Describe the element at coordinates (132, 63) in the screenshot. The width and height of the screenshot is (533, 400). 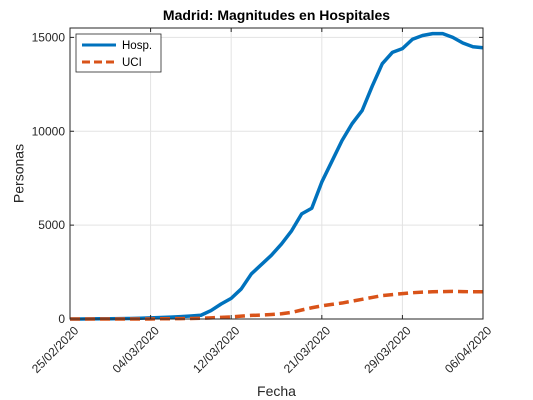
I see `legend-label-uci: UCI` at that location.